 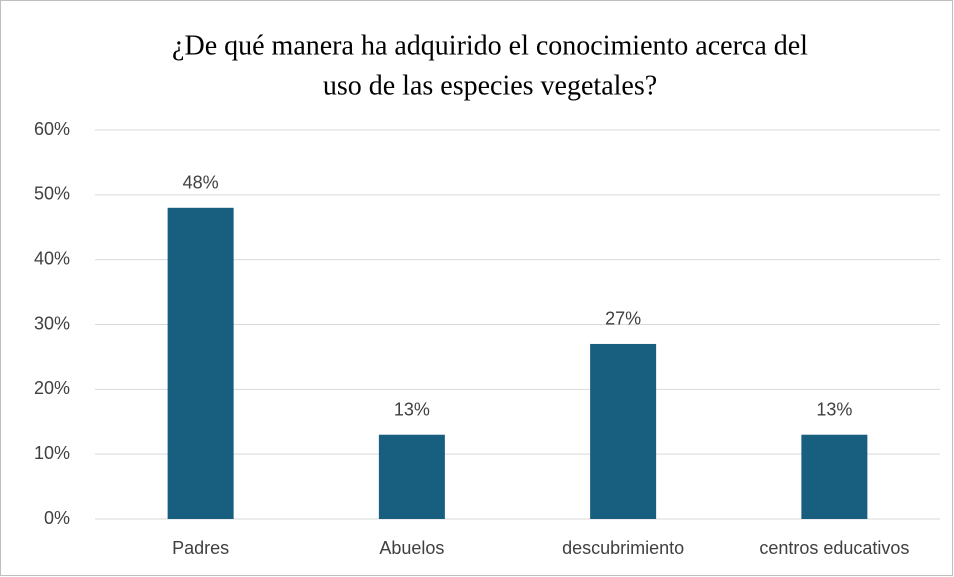 I want to click on y-tick-label: 40%, so click(x=52, y=258).